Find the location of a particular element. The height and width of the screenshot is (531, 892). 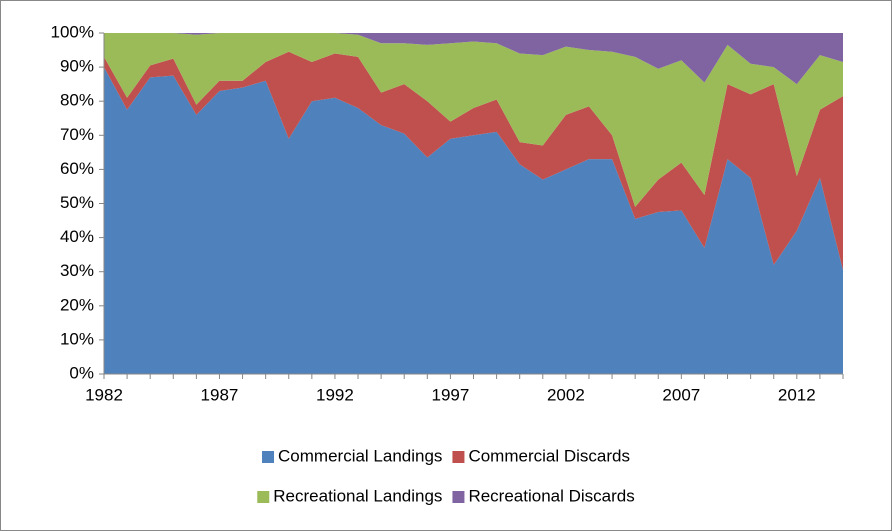

y-tick-label: 30% is located at coordinates (77, 270).